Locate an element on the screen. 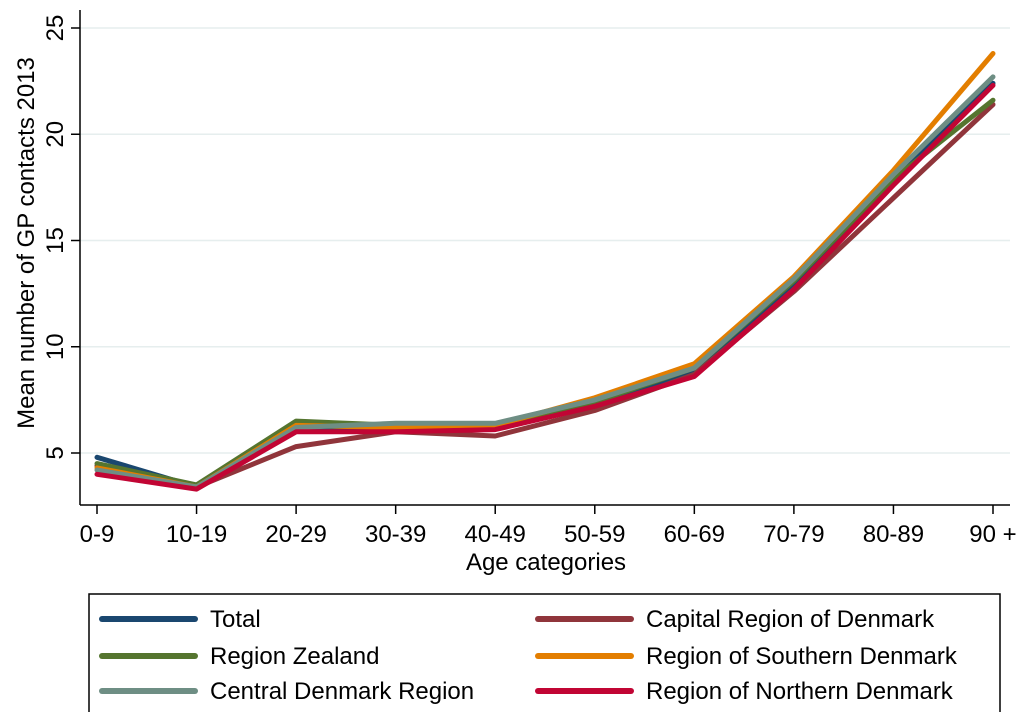 This screenshot has width=1034, height=712. y-tick-label: 15 is located at coordinates (55, 240).